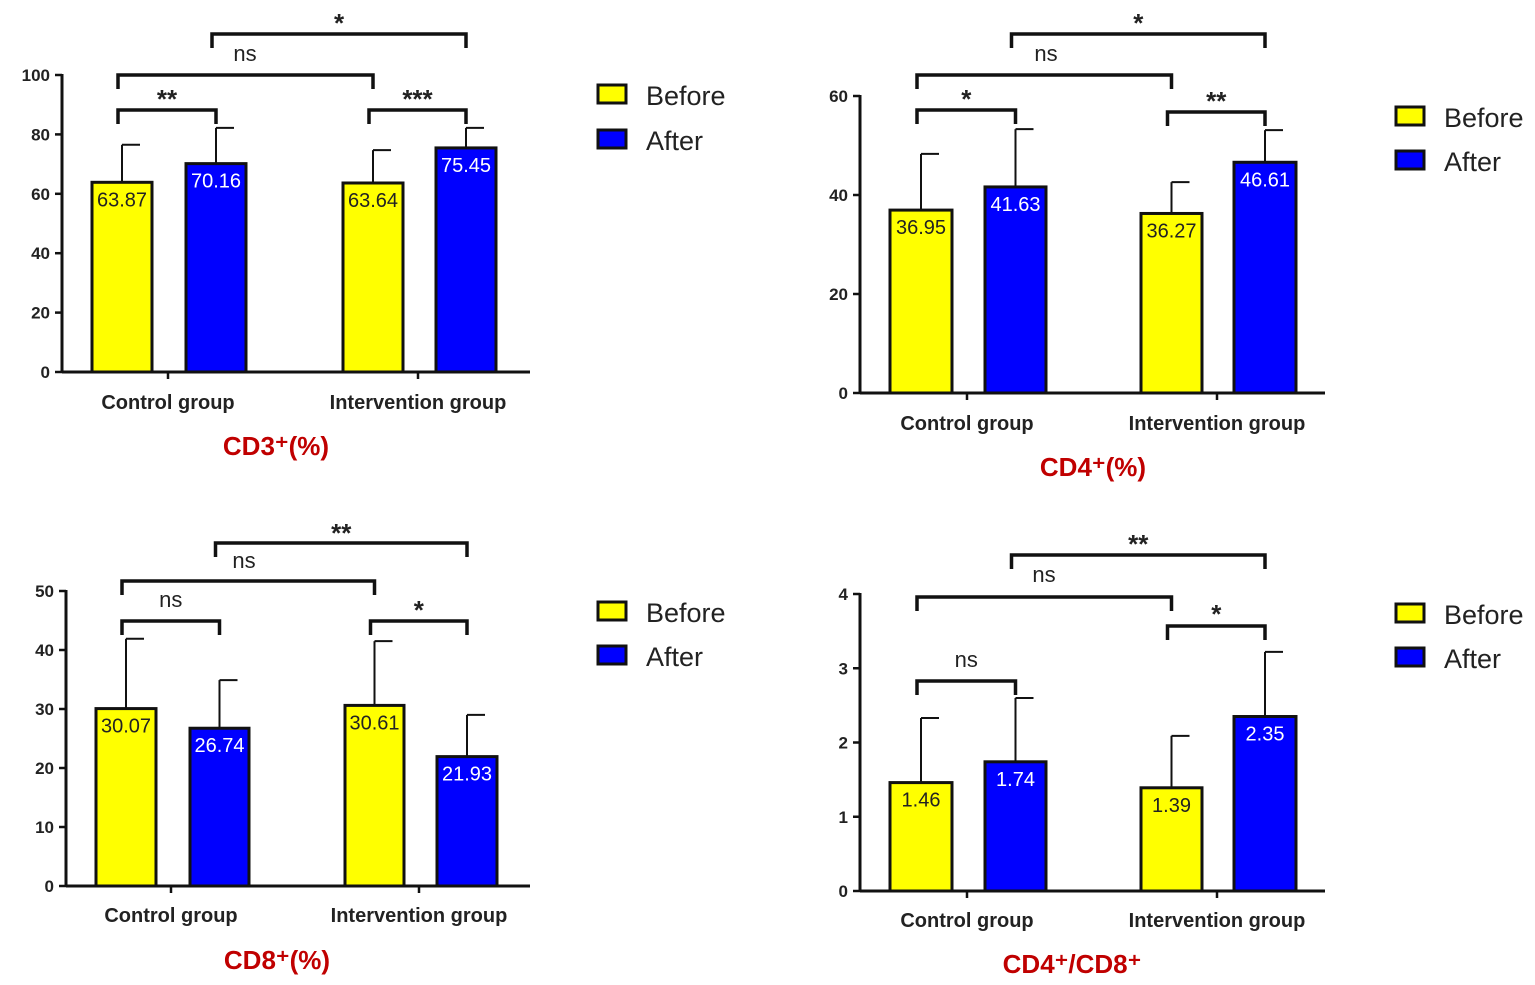 This screenshot has height=985, width=1535. I want to click on chart-title: CD3⁺(%), so click(276, 446).